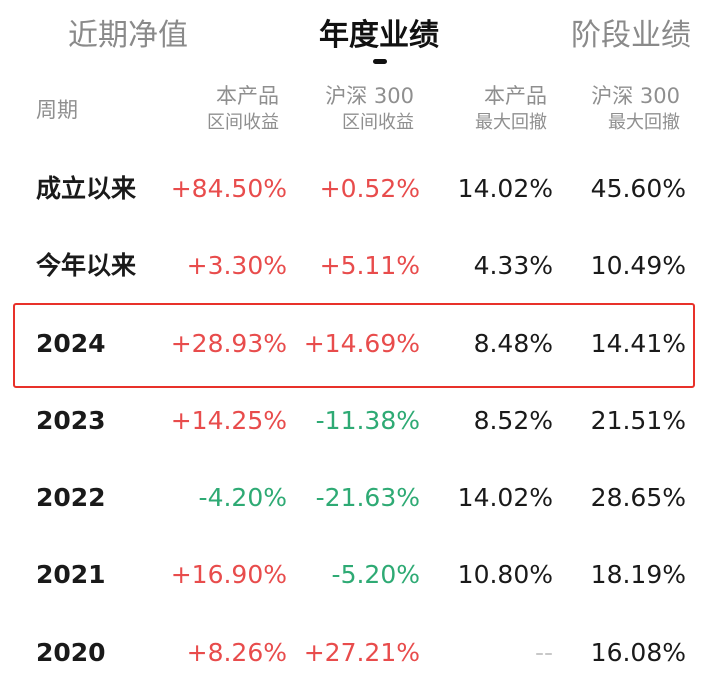 Image resolution: width=706 pixels, height=691 pixels. I want to click on period-cell: 2022, so click(71, 497).